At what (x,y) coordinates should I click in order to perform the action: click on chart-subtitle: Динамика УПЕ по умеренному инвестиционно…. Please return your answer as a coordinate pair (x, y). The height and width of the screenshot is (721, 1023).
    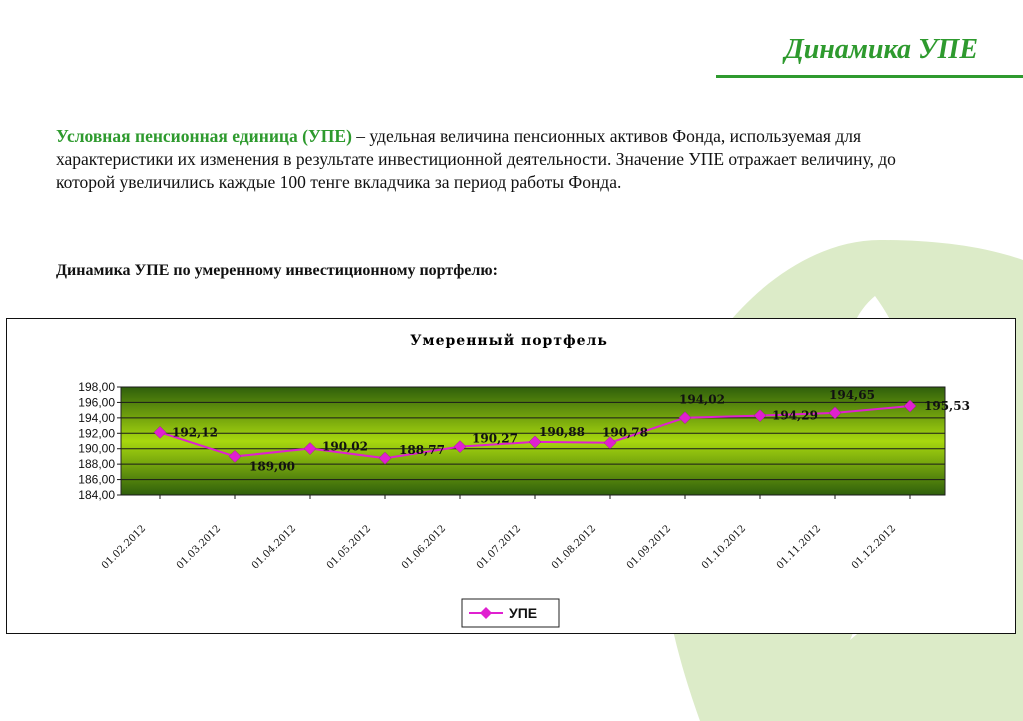
    Looking at the image, I should click on (277, 270).